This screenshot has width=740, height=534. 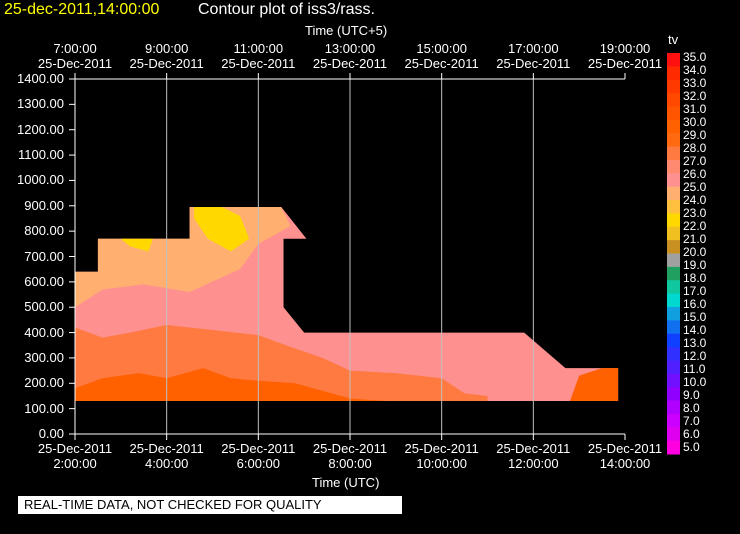 I want to click on y-tick-label: 800.00, so click(x=44, y=231).